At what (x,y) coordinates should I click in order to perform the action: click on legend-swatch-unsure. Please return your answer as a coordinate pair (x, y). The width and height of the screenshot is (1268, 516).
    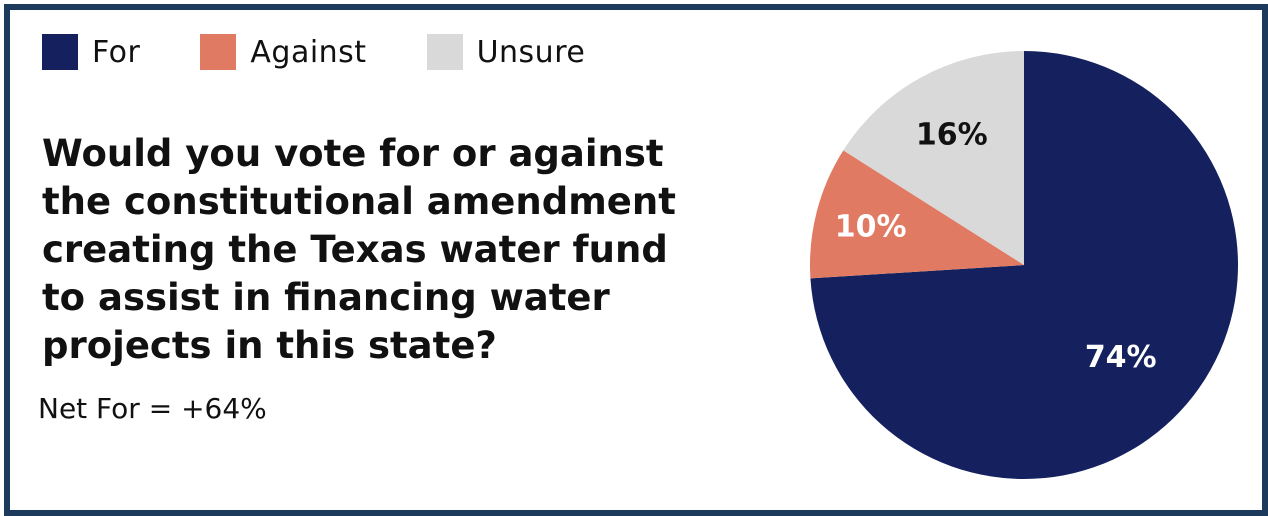
    Looking at the image, I should click on (444, 52).